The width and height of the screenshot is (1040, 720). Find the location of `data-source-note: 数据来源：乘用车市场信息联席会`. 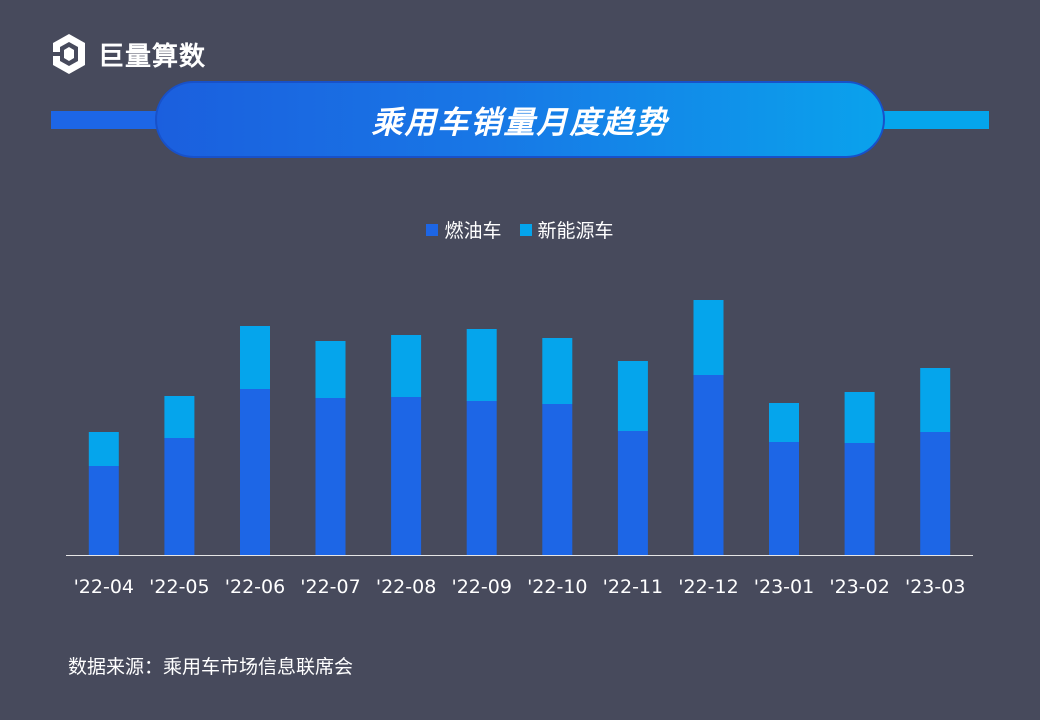

data-source-note: 数据来源：乘用车市场信息联席会 is located at coordinates (211, 667).